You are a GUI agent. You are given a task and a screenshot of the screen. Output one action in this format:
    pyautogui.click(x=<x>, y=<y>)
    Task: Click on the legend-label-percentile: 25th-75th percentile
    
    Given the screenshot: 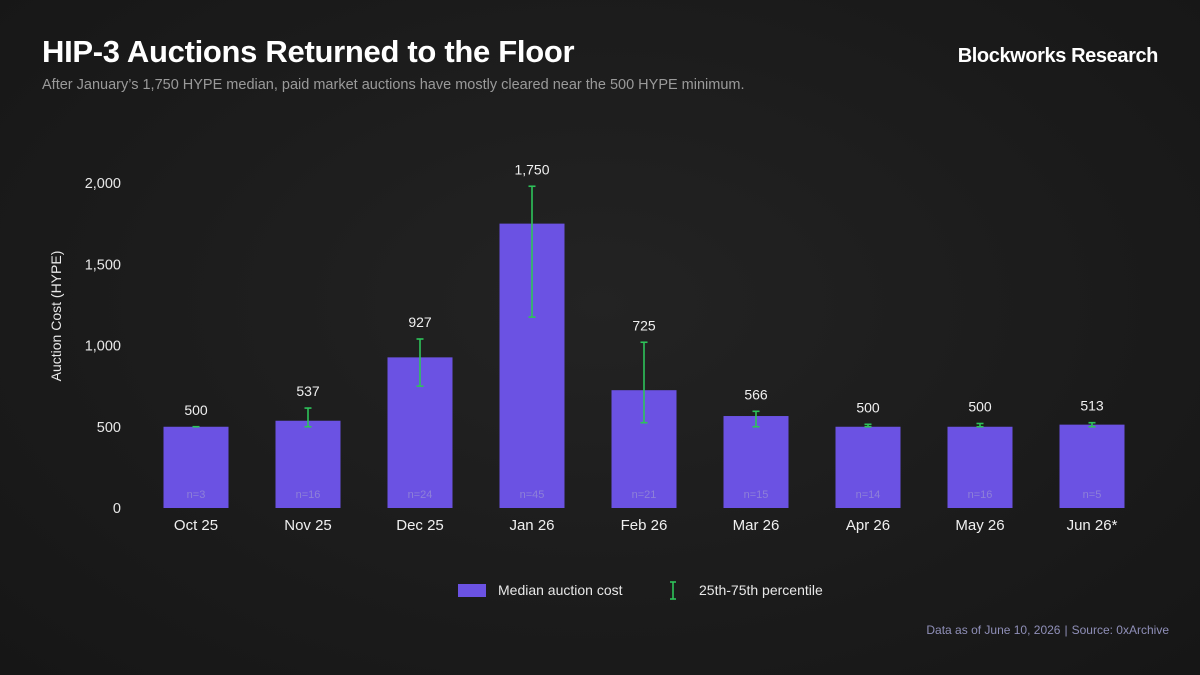 What is the action you would take?
    pyautogui.click(x=761, y=590)
    